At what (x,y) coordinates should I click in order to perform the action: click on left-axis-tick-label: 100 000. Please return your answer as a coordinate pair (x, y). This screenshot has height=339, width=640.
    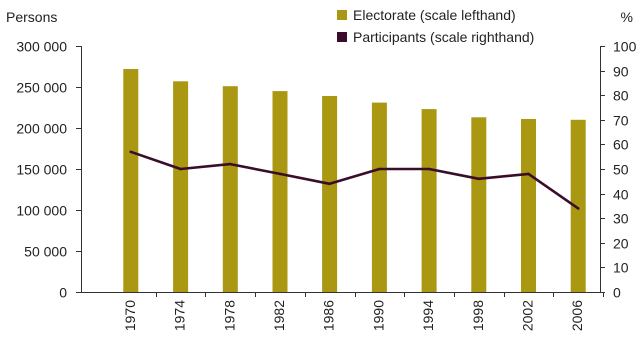
    Looking at the image, I should click on (41, 211).